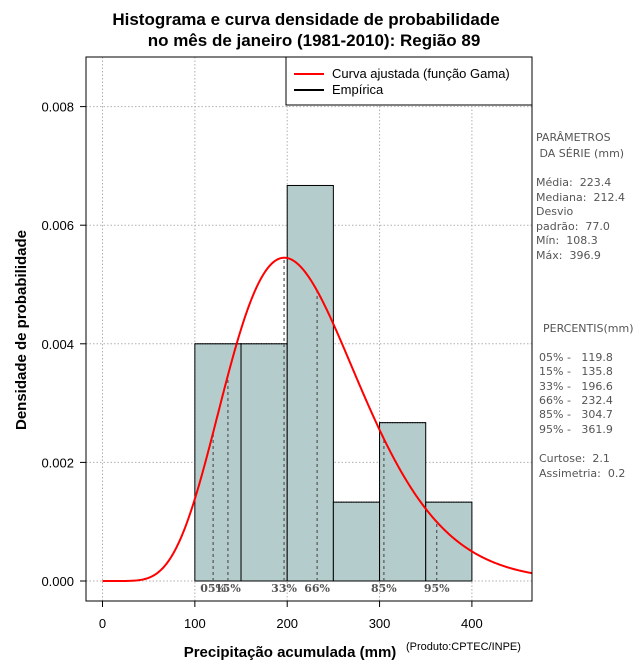  Describe the element at coordinates (576, 429) in the screenshot. I see `percentile-95: 95% - 361.9` at that location.